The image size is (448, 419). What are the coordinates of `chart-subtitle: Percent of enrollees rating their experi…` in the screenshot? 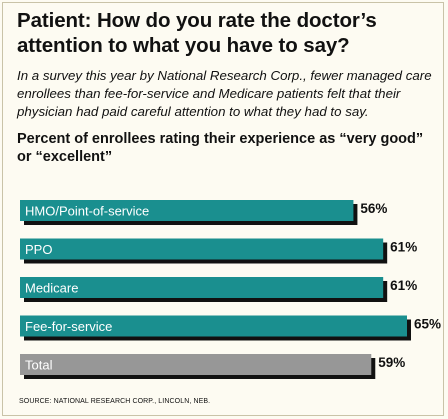 It's located at (220, 148).